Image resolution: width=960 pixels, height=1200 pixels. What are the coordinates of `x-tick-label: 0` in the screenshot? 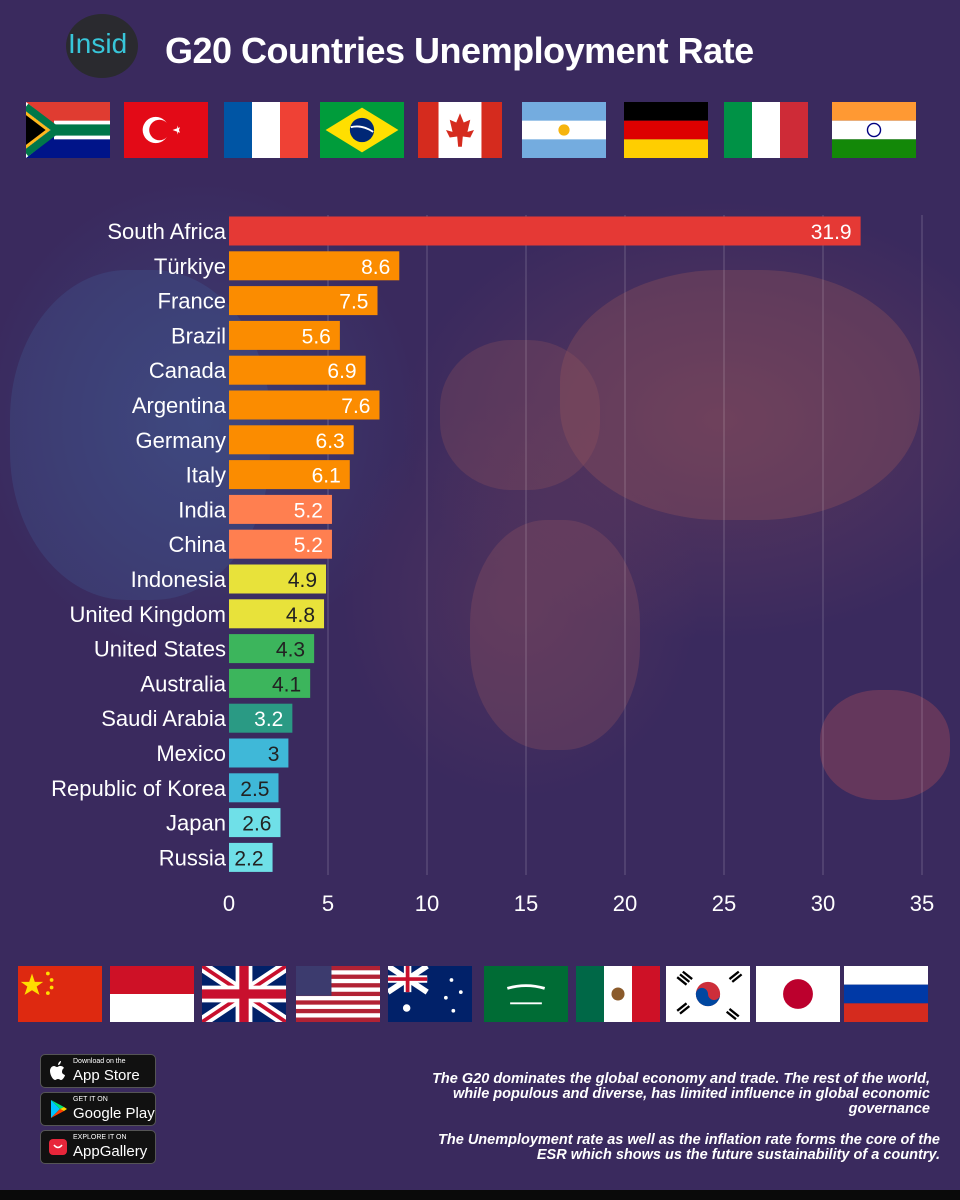 It's located at (229, 903).